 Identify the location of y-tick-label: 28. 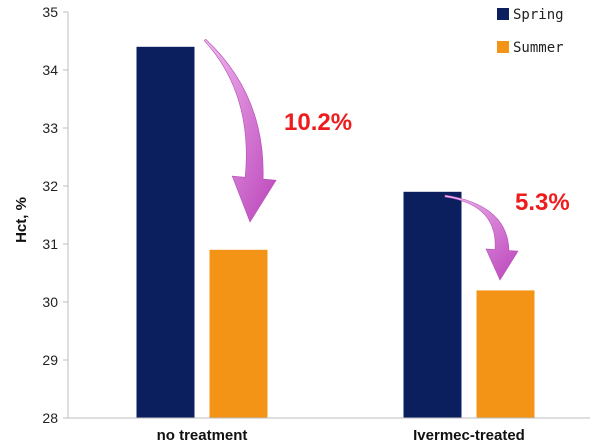
(50, 418).